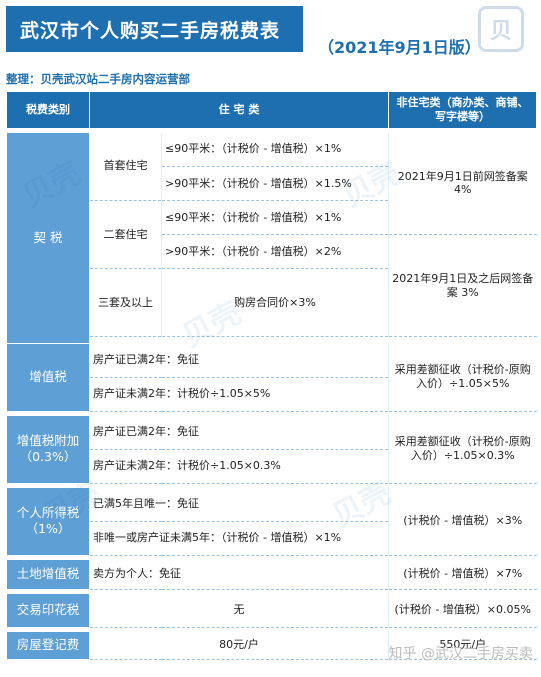 The image size is (541, 677). Describe the element at coordinates (238, 645) in the screenshot. I see `registration-residential: 80元/户` at that location.